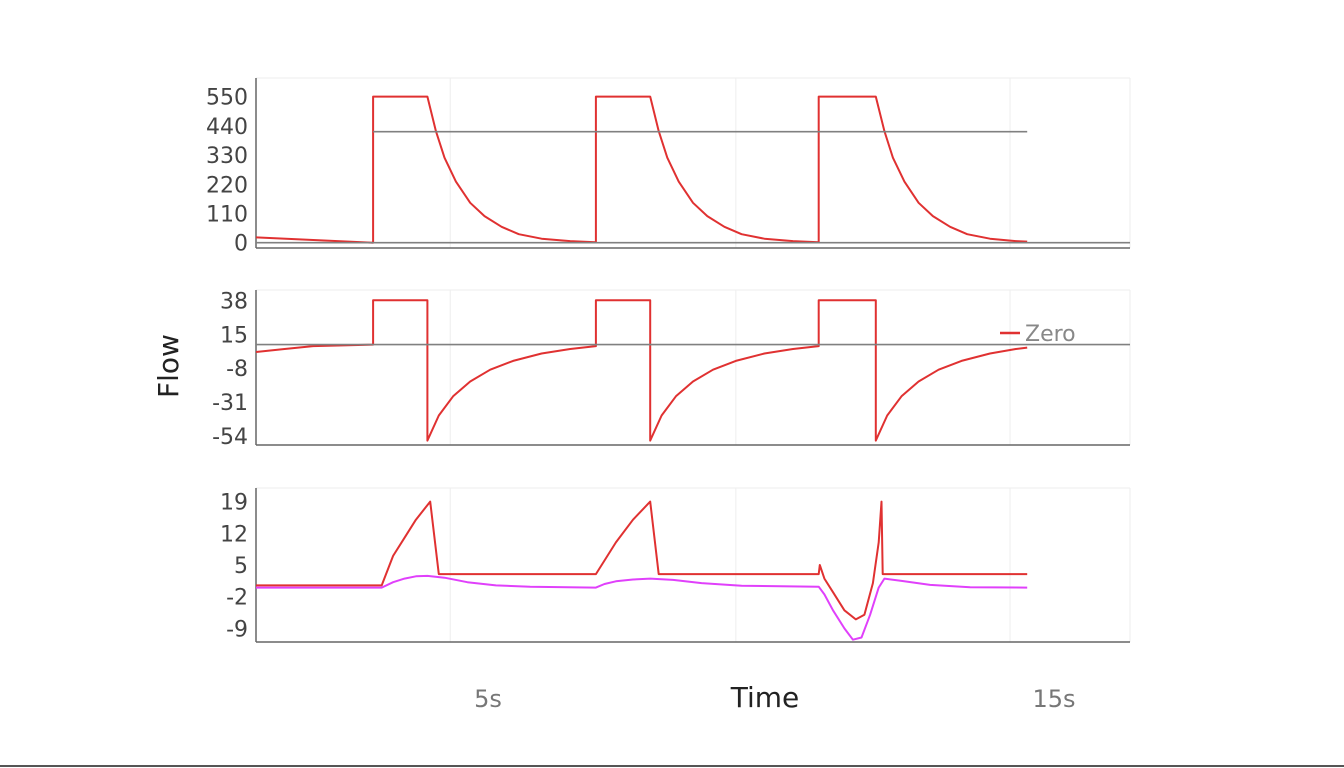 The image size is (1344, 768). Describe the element at coordinates (234, 503) in the screenshot. I see `y-tick-label-bottom-0: 19` at that location.